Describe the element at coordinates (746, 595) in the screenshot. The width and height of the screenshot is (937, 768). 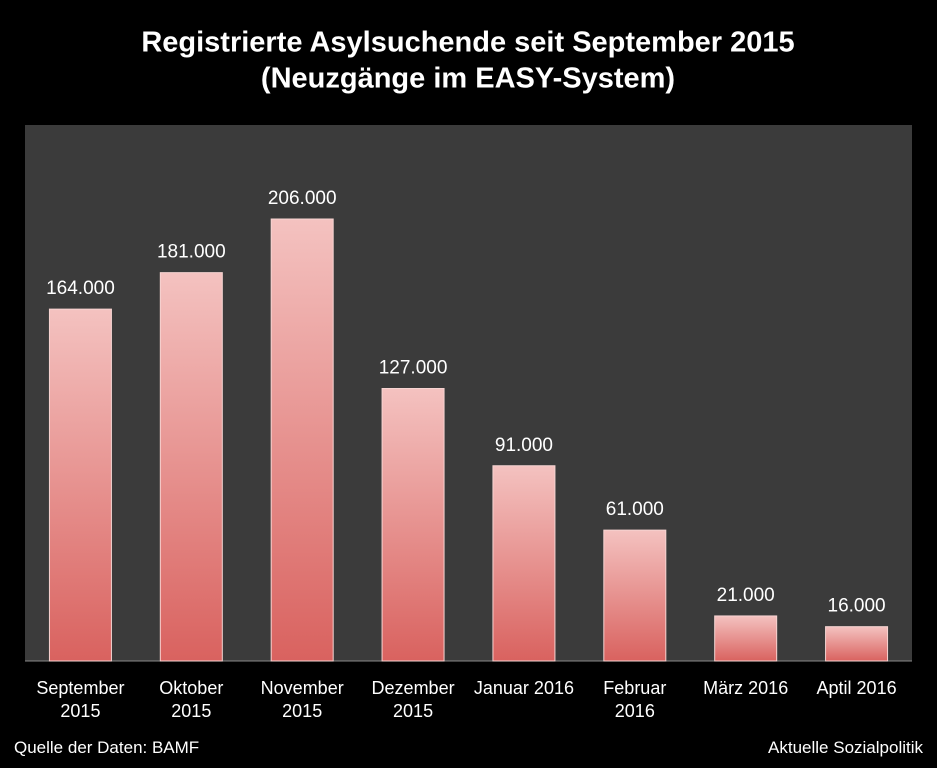
I see `value-label: 21.000` at that location.